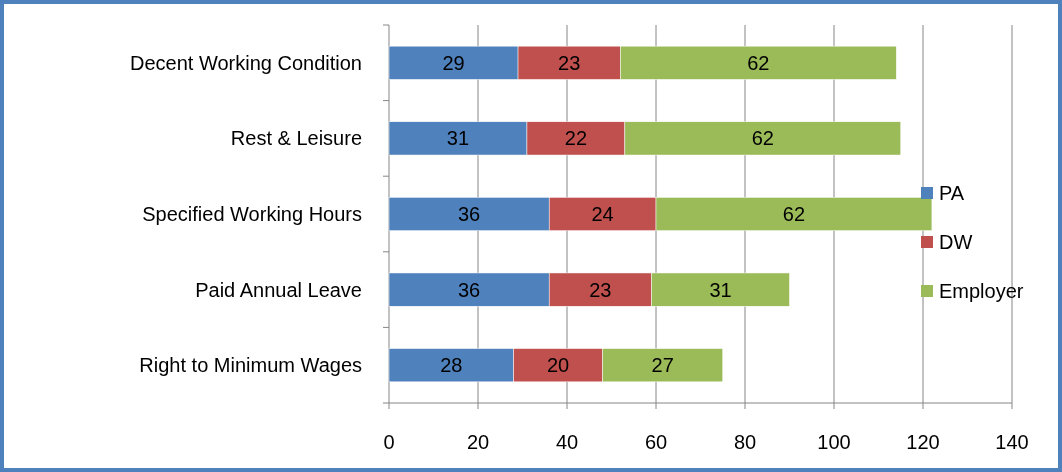  I want to click on x-tick-label: 80, so click(745, 442).